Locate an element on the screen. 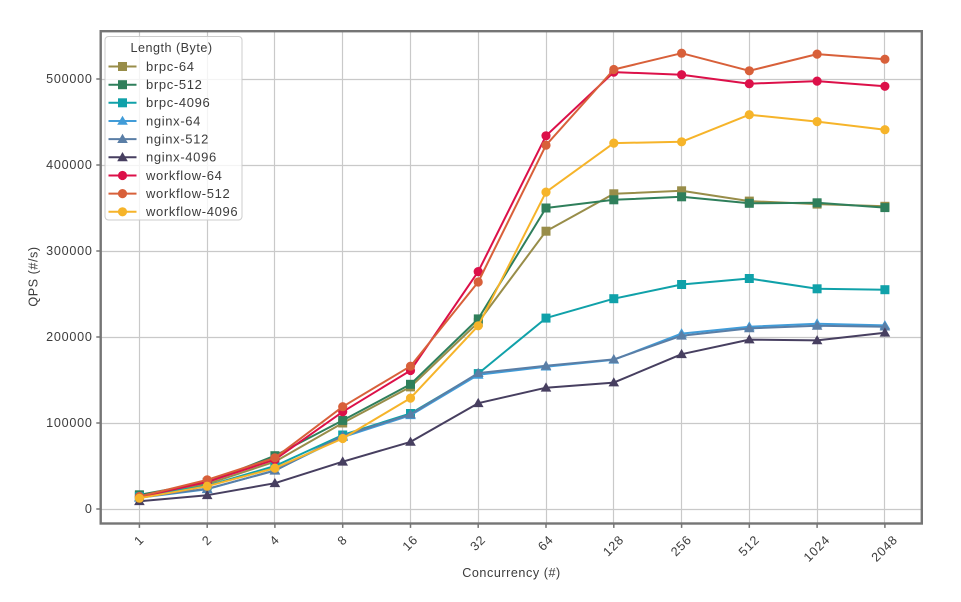  svg-text: nginx-4096 is located at coordinates (181, 157).